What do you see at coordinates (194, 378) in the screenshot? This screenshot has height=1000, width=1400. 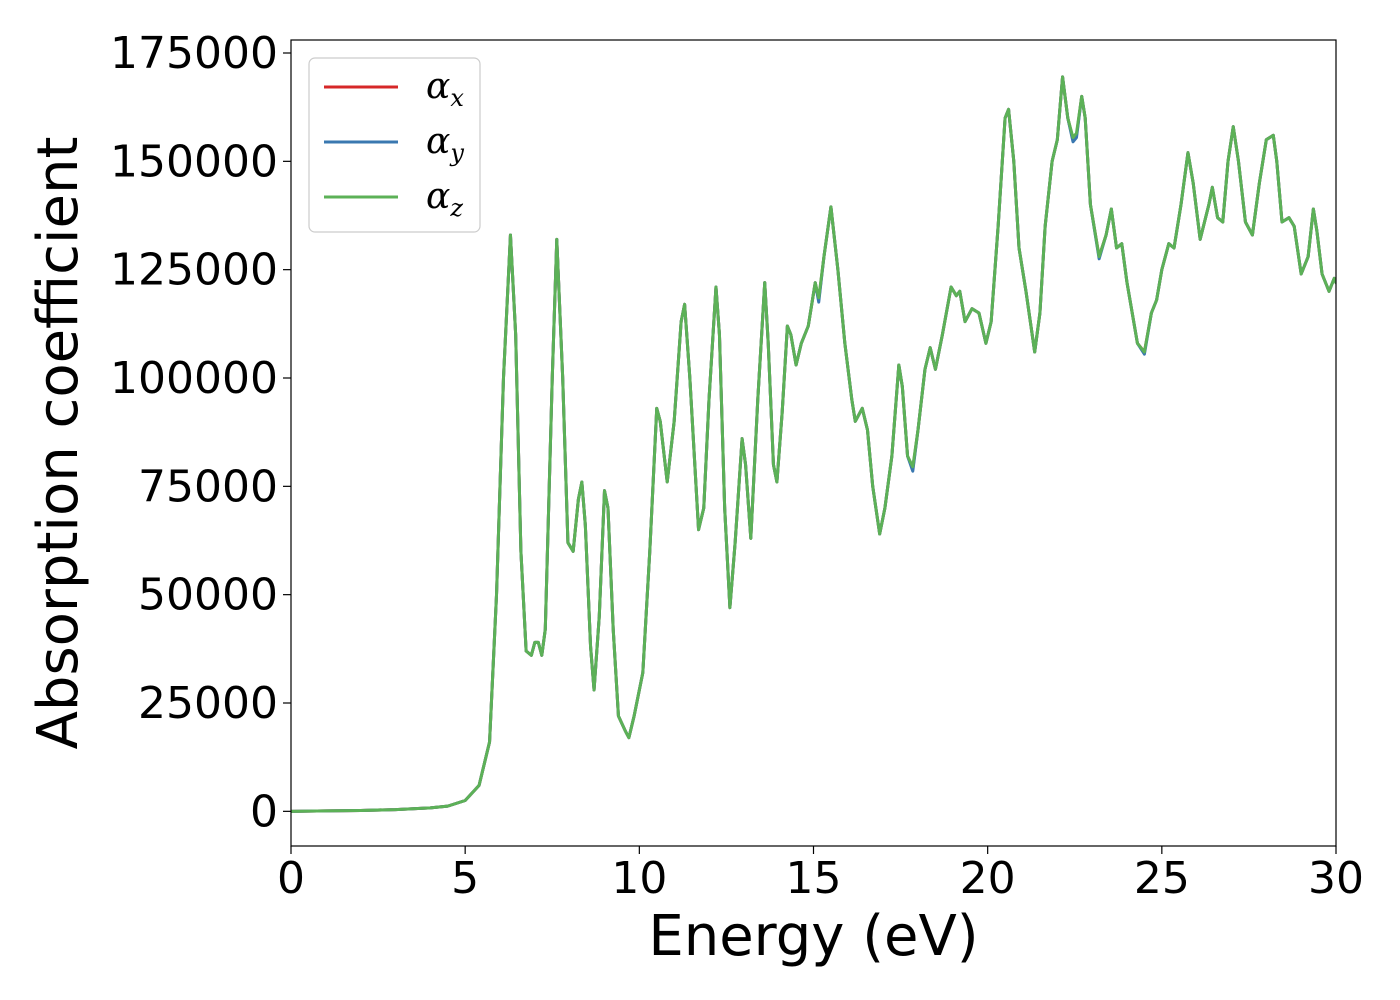 I see `y-tick-label: 100000` at bounding box center [194, 378].